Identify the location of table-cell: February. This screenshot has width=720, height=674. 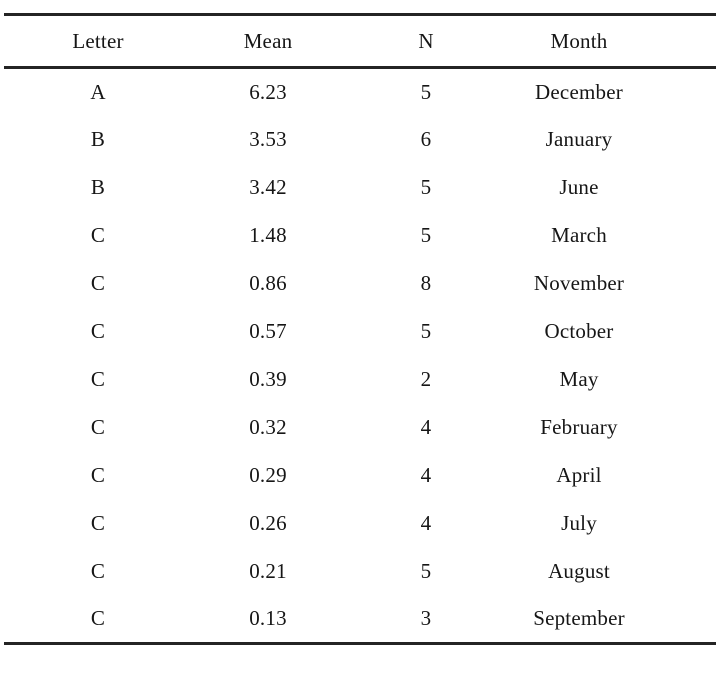
(579, 427).